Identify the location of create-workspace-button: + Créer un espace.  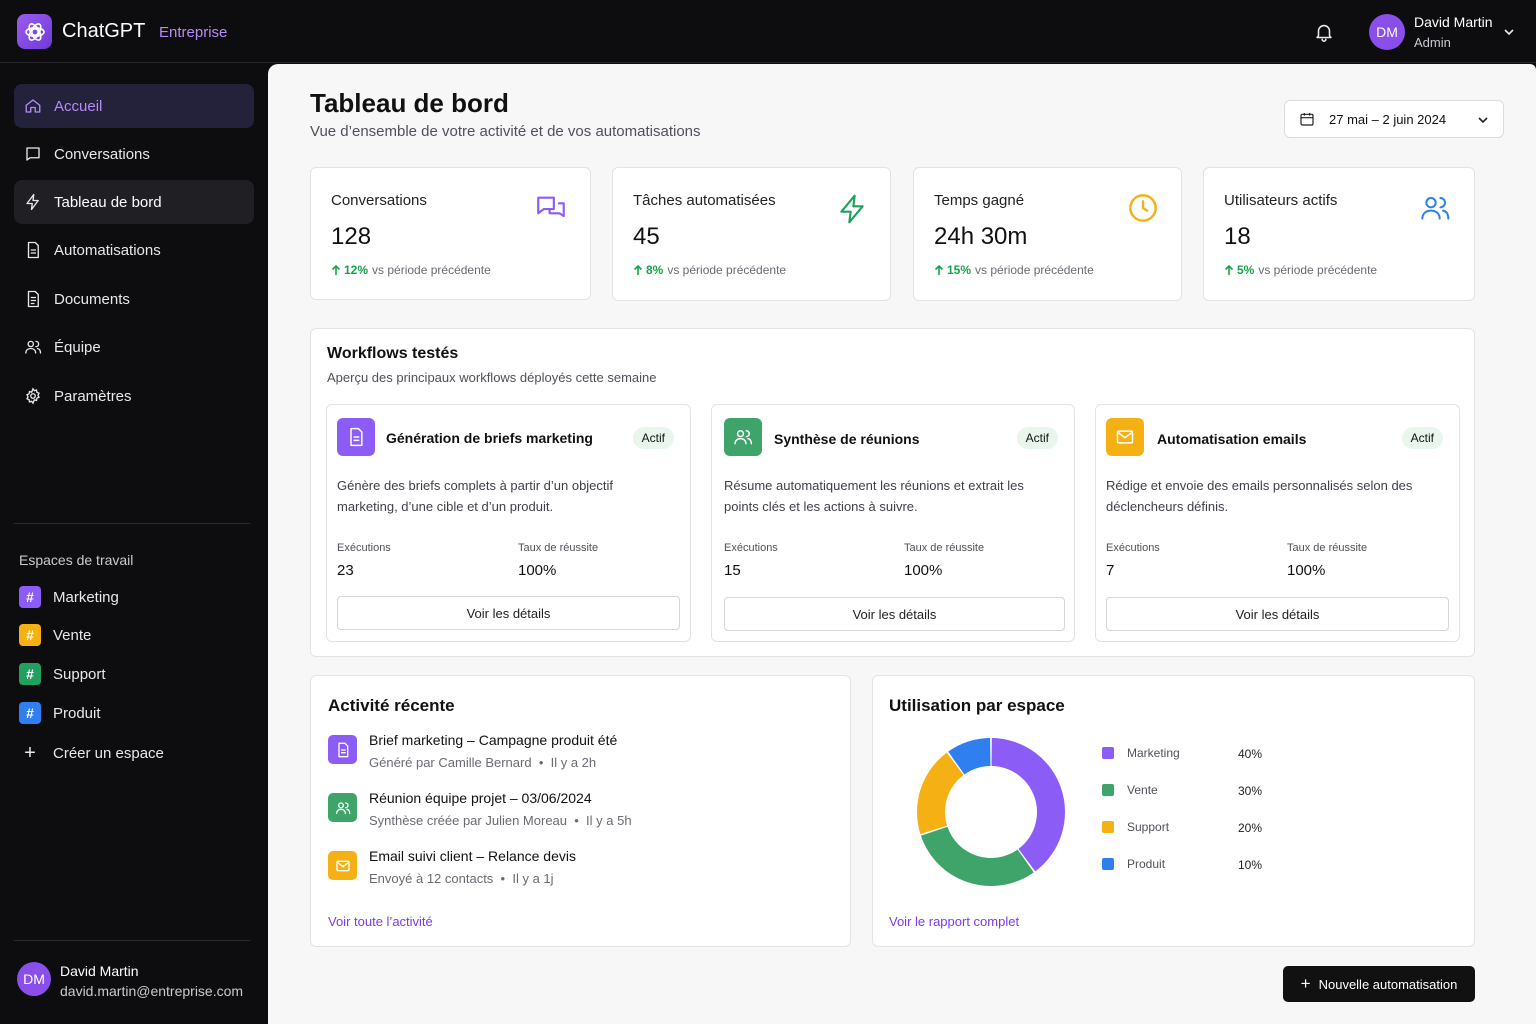
(91, 753).